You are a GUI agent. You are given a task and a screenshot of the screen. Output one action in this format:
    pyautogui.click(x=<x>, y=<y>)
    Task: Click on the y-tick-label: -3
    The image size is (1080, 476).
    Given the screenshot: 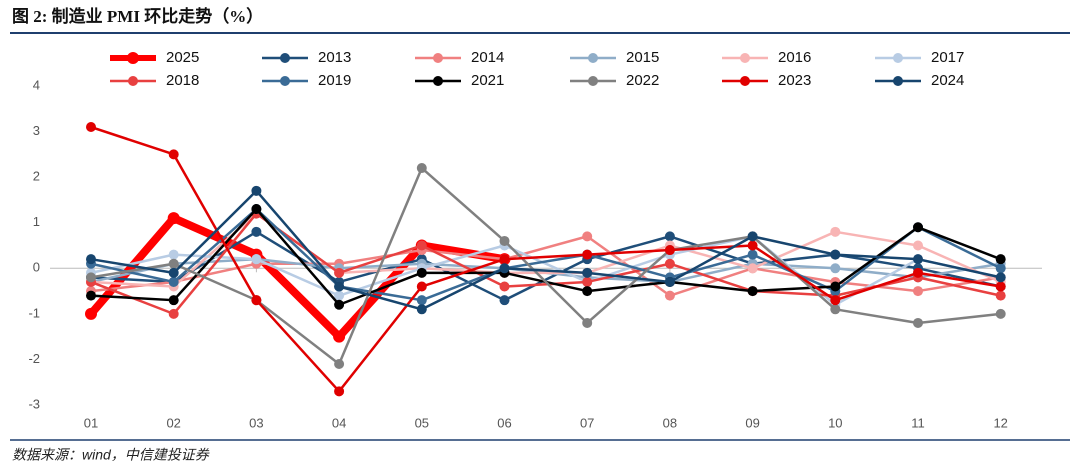 What is the action you would take?
    pyautogui.click(x=34, y=403)
    